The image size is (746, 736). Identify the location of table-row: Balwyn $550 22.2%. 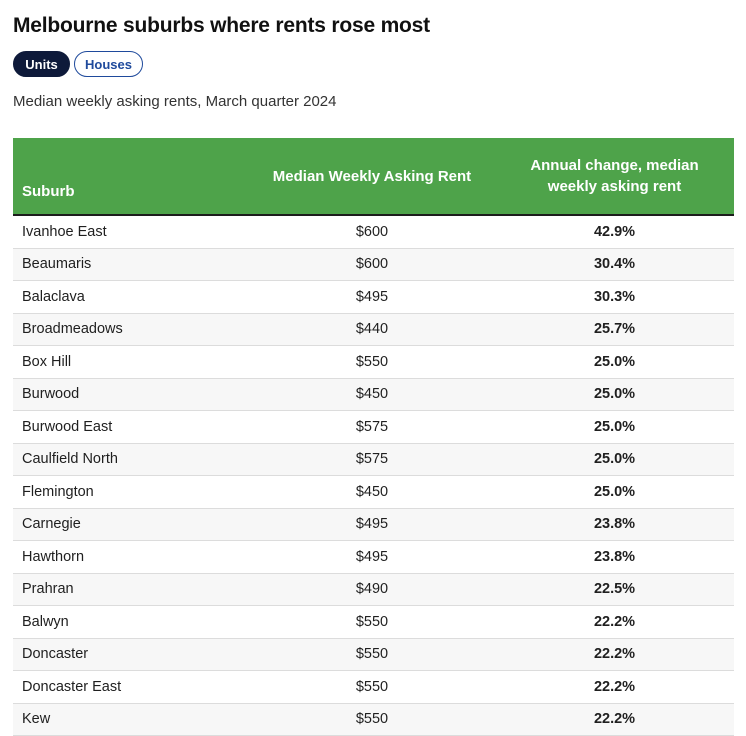
(373, 622).